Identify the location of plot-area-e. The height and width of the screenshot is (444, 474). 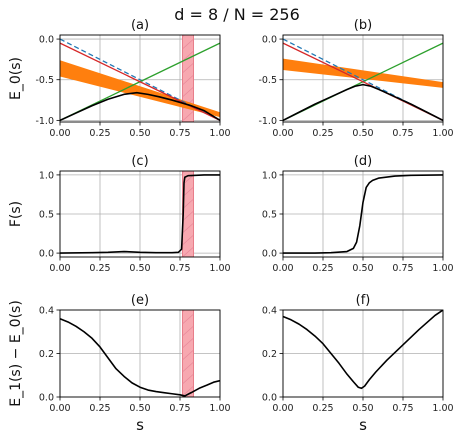
(140, 353).